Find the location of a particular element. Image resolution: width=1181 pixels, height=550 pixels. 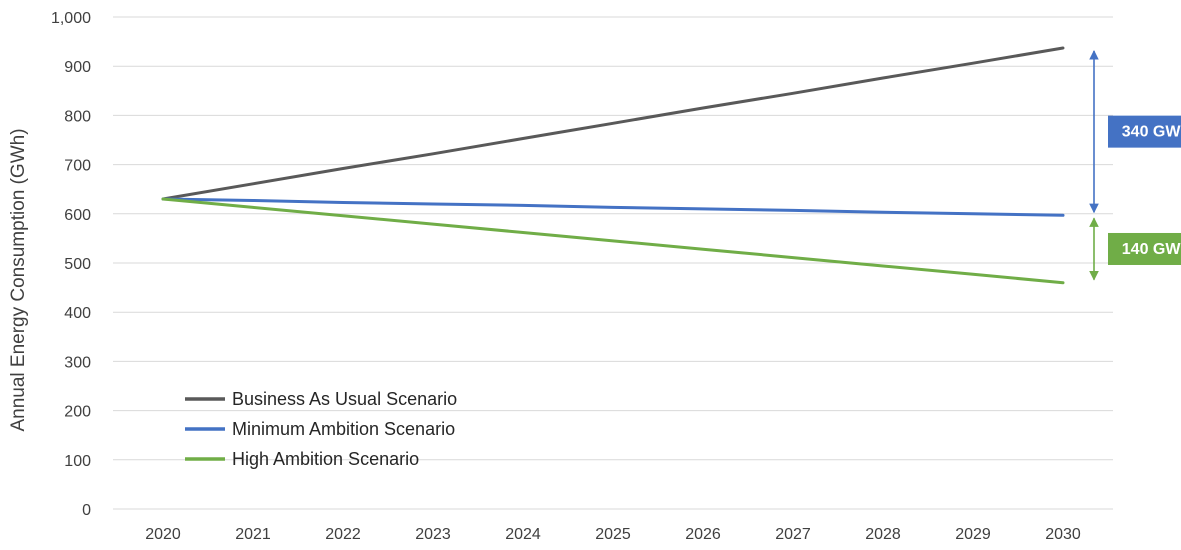

x-tick-label: 2028 is located at coordinates (883, 534).